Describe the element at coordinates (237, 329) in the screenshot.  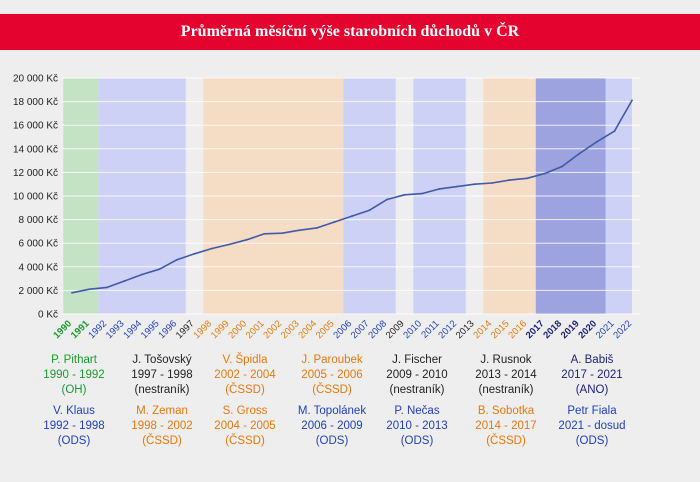
I see `x-tick-label: 2000` at that location.